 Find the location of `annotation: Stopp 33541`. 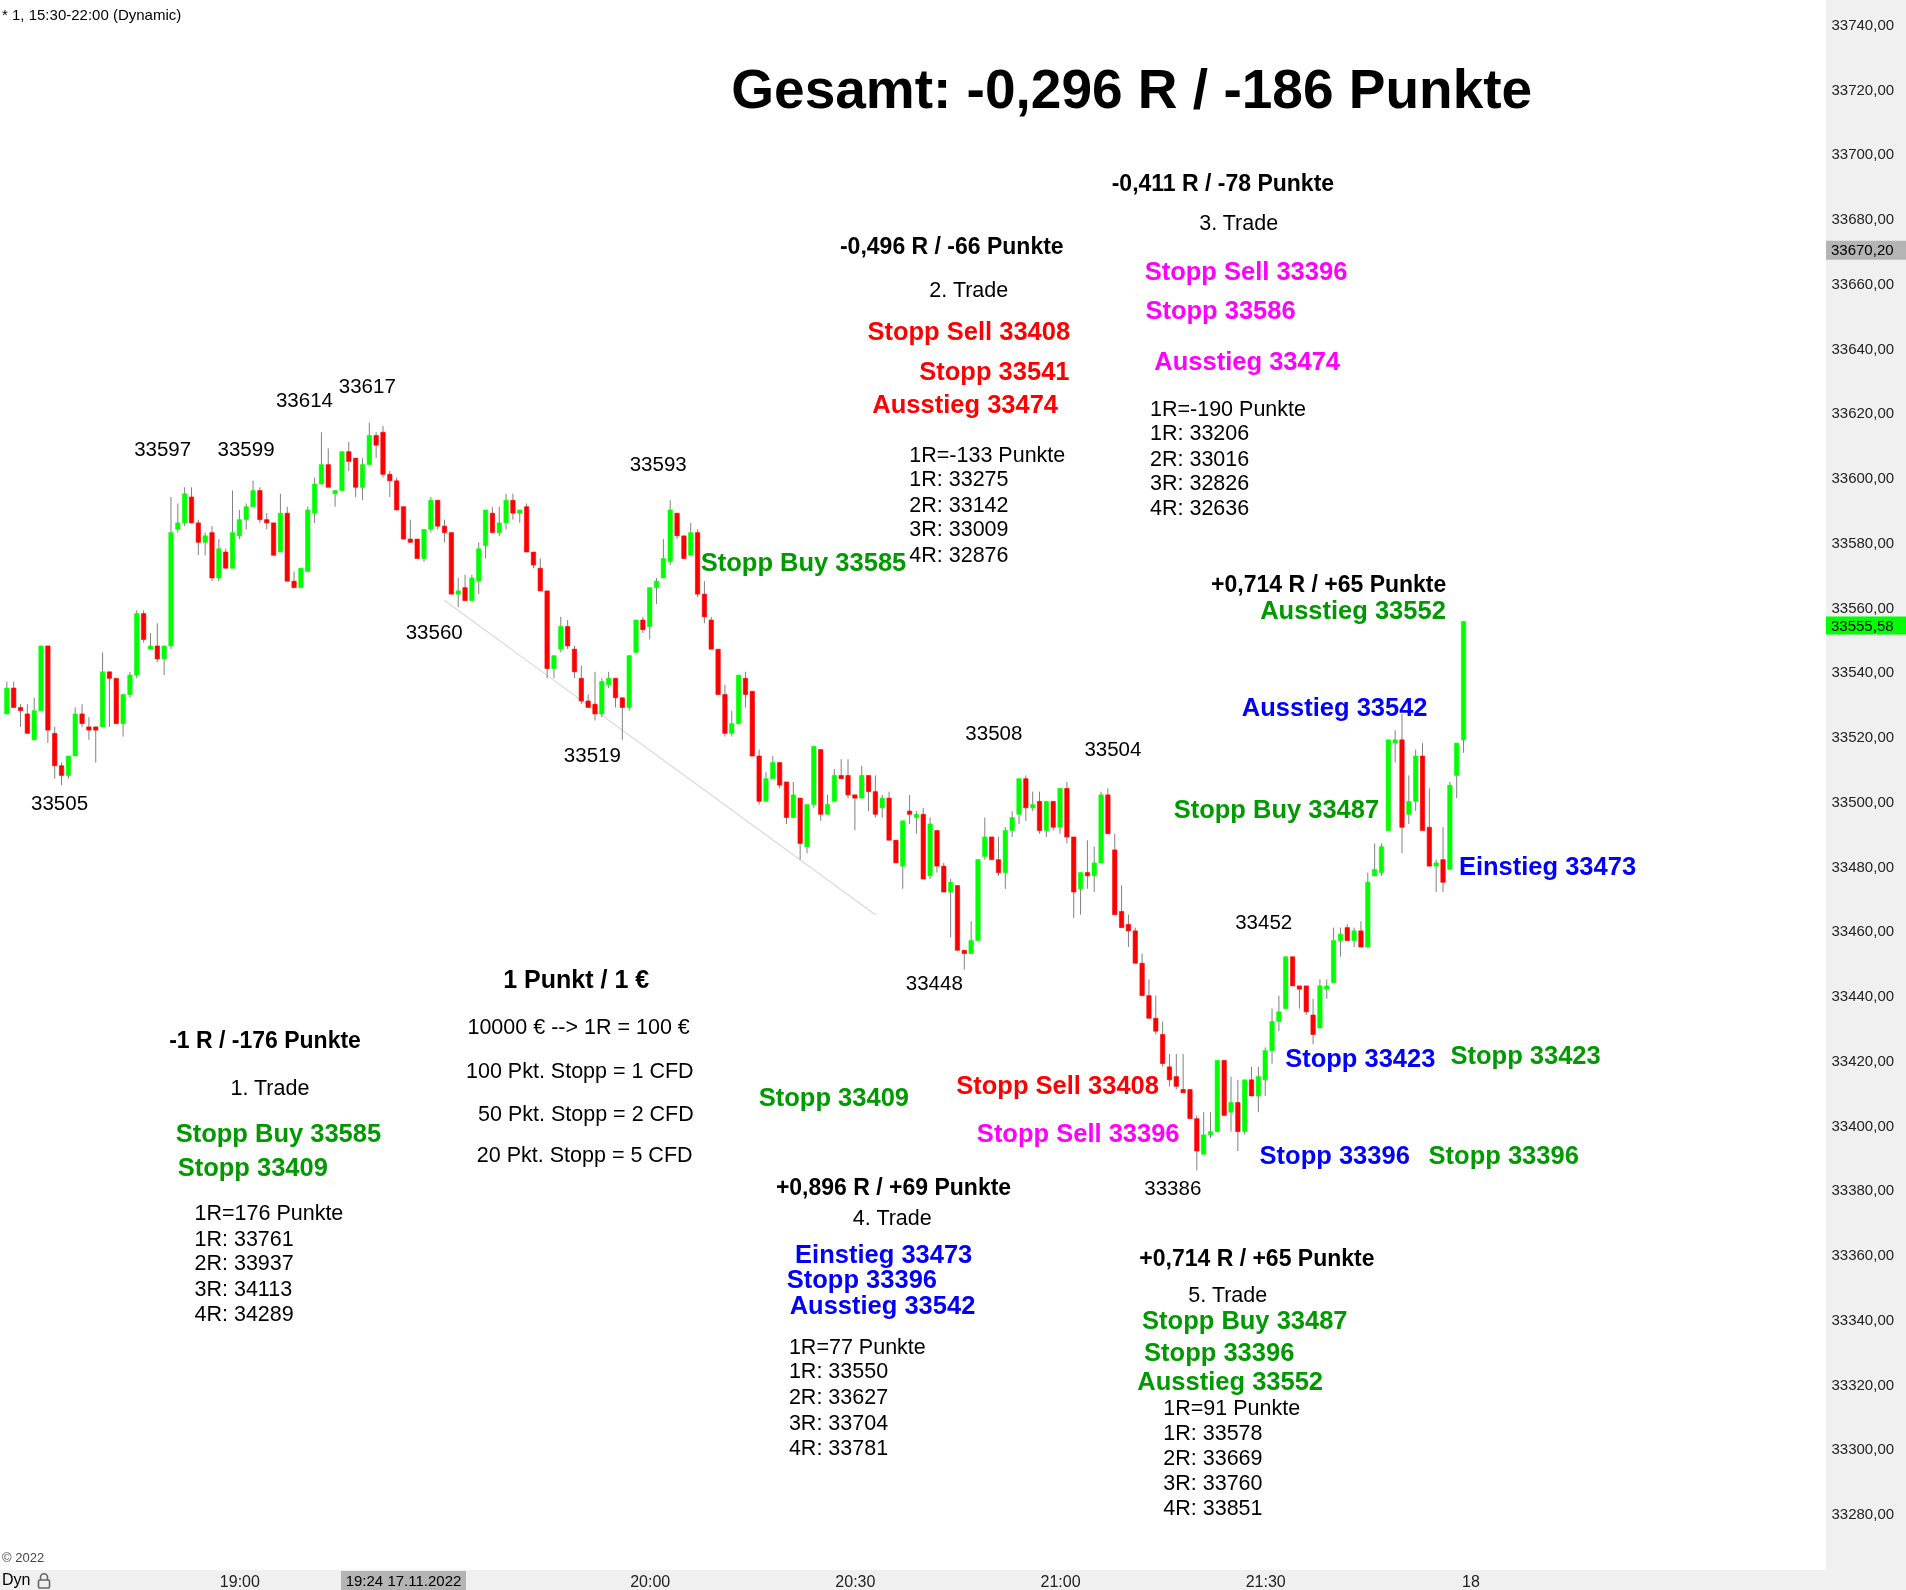

annotation: Stopp 33541 is located at coordinates (994, 371).